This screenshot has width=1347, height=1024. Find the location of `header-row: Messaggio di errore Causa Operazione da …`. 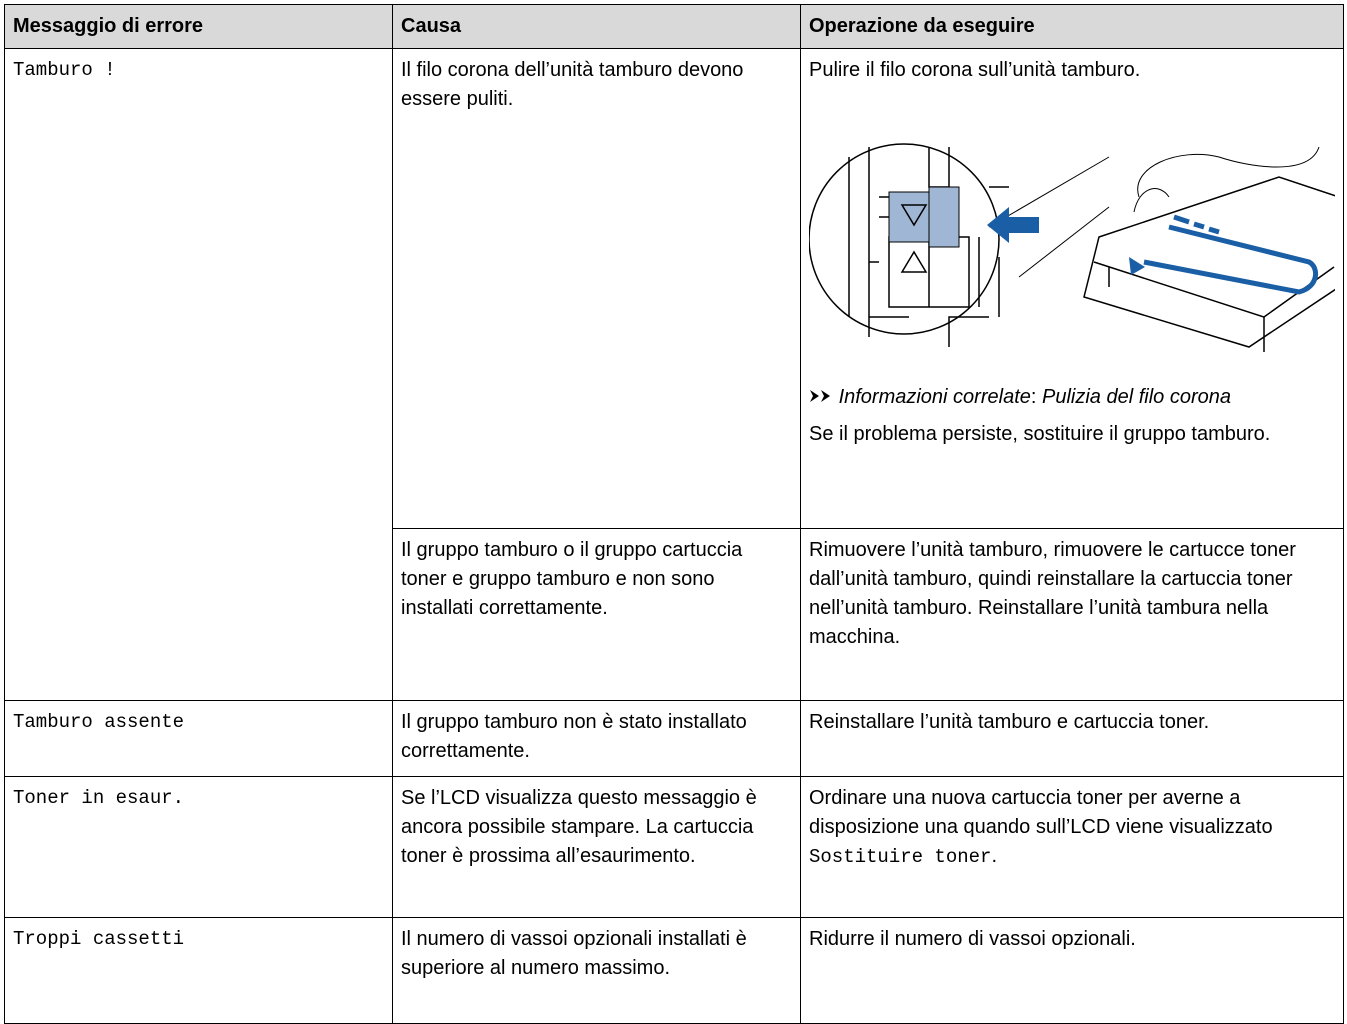

header-row: Messaggio di errore Causa Operazione da … is located at coordinates (674, 26).